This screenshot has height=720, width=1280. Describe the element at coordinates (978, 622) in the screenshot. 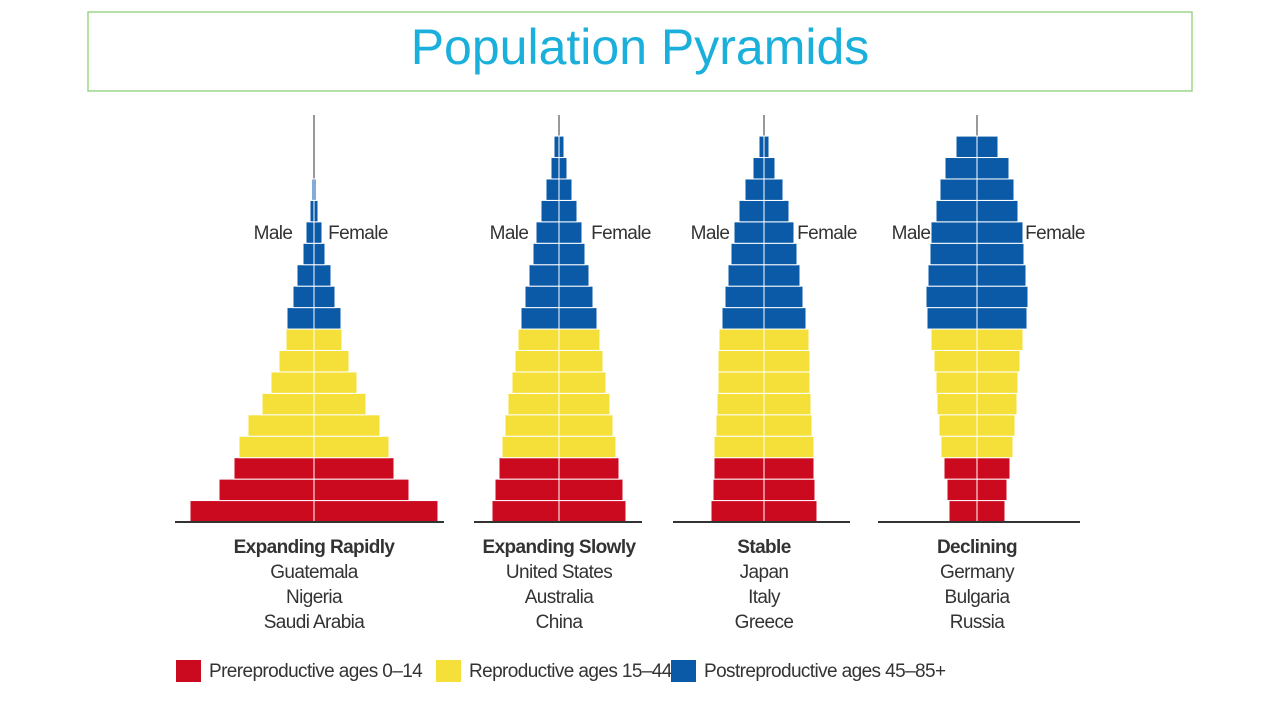

I see `country: Russia` at that location.